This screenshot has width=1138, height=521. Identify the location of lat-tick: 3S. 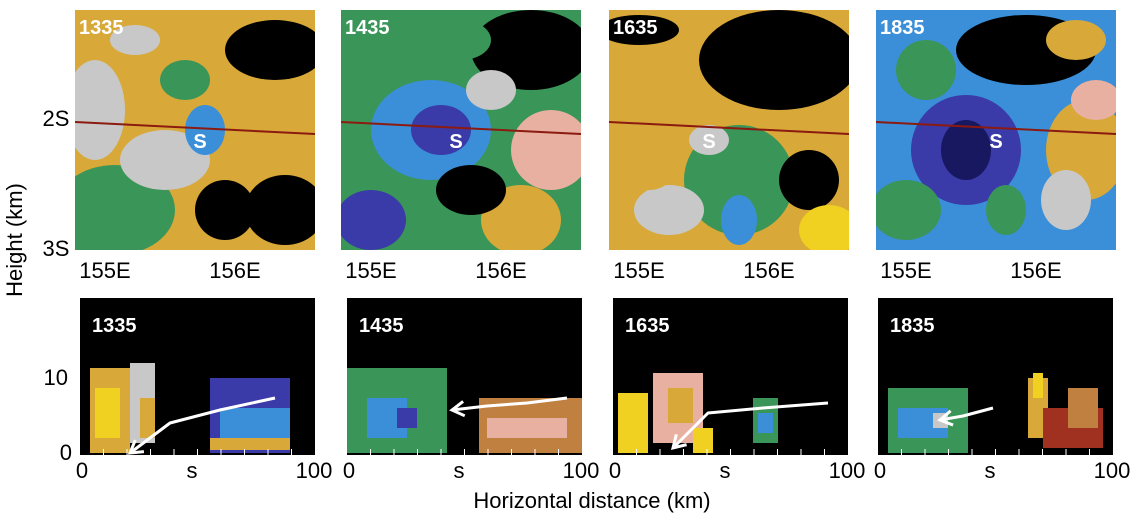
(56, 248).